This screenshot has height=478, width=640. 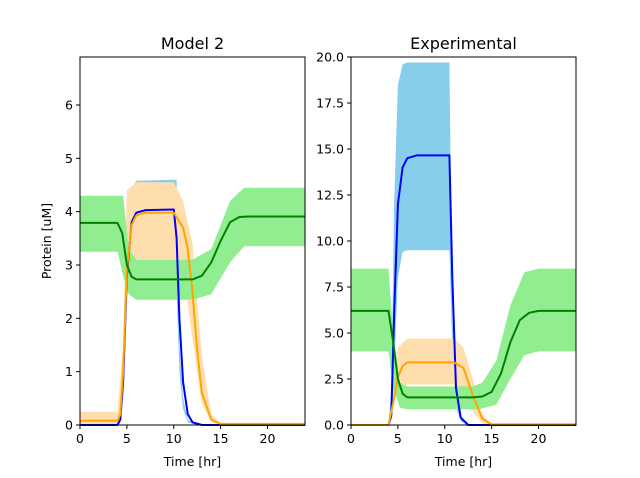 What do you see at coordinates (46, 241) in the screenshot?
I see `model-2-y-axis-label: Protein [uM]` at bounding box center [46, 241].